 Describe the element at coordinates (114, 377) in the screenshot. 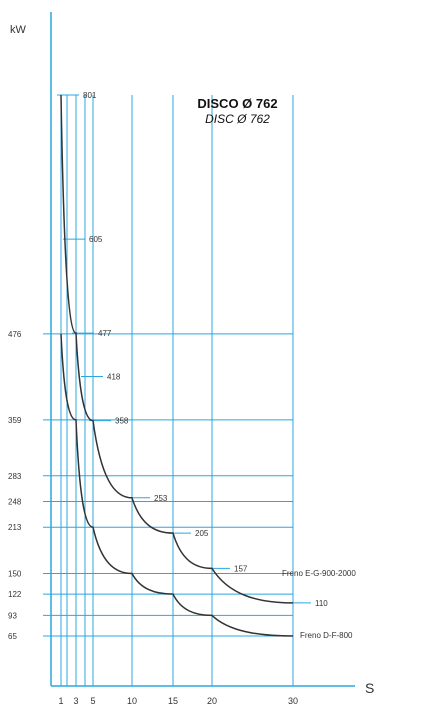

I see `data-label-418: 418` at that location.